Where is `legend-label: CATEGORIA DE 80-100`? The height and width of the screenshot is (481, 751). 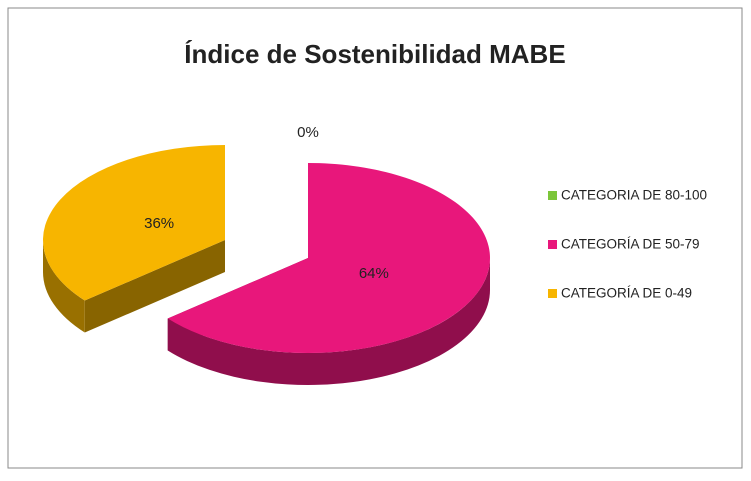 legend-label: CATEGORIA DE 80-100 is located at coordinates (634, 195).